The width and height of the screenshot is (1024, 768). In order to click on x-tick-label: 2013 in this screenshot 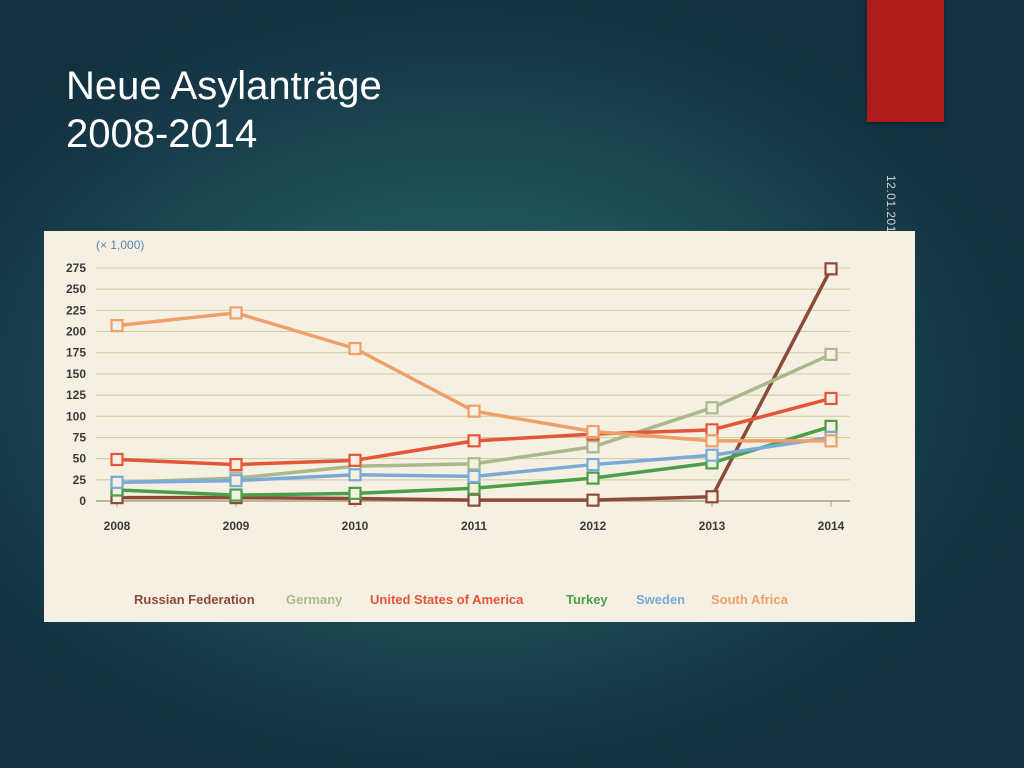, I will do `click(712, 526)`.